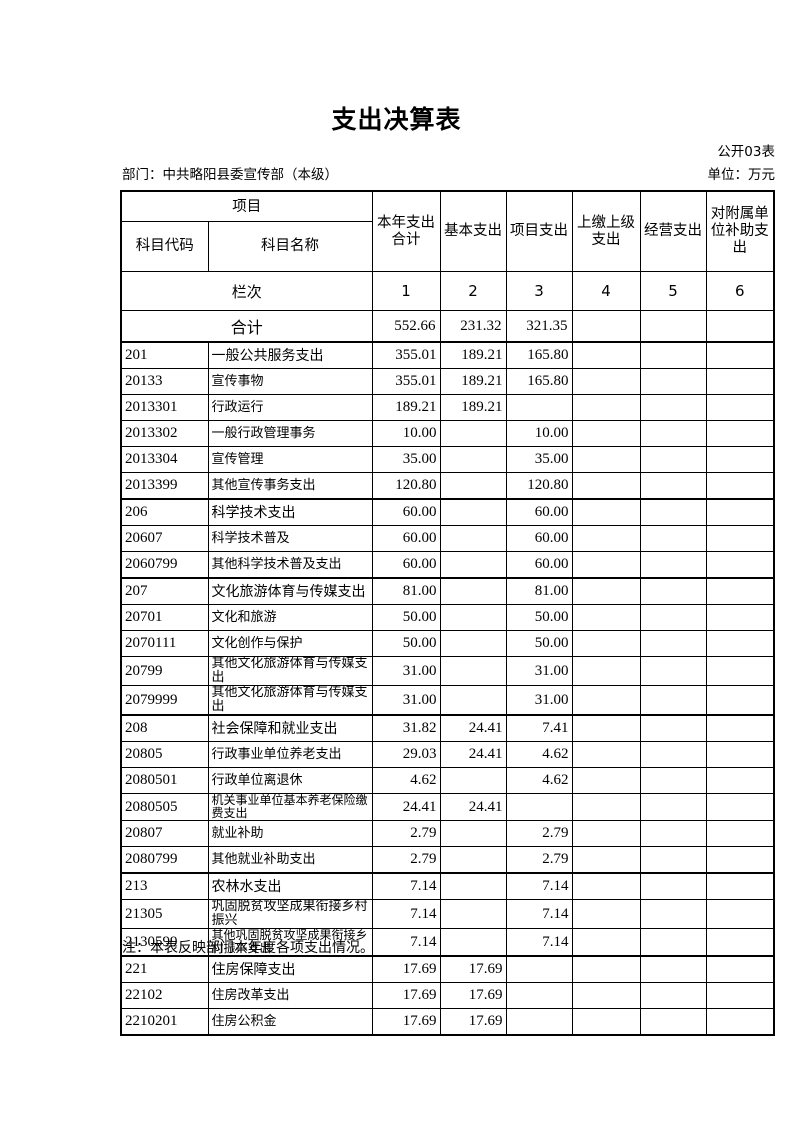 The height and width of the screenshot is (1122, 793). I want to click on cell-subject-name: 行政单位离退休, so click(290, 780).